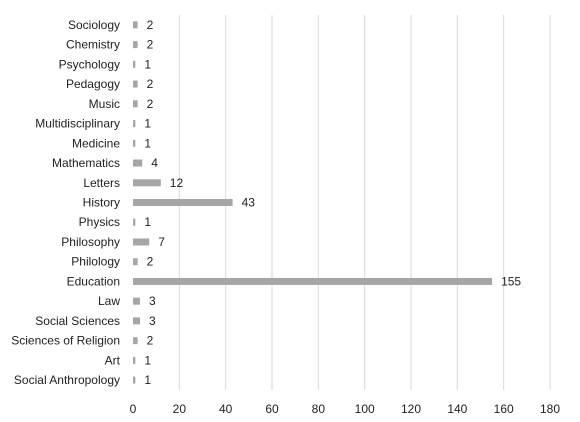  What do you see at coordinates (365, 409) in the screenshot?
I see `x-tick-label: 100` at bounding box center [365, 409].